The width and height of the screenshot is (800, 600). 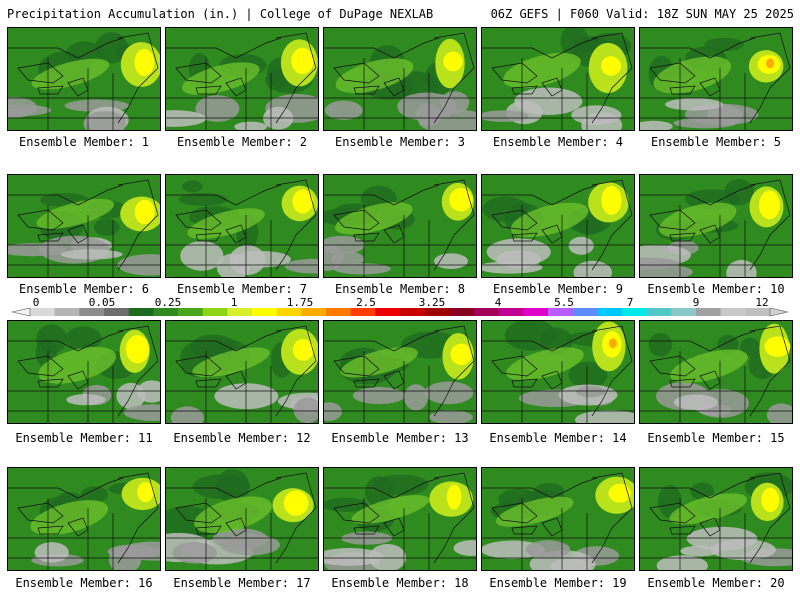 What do you see at coordinates (84, 583) in the screenshot?
I see `ensemble-member-label: Ensemble Member: 16` at bounding box center [84, 583].